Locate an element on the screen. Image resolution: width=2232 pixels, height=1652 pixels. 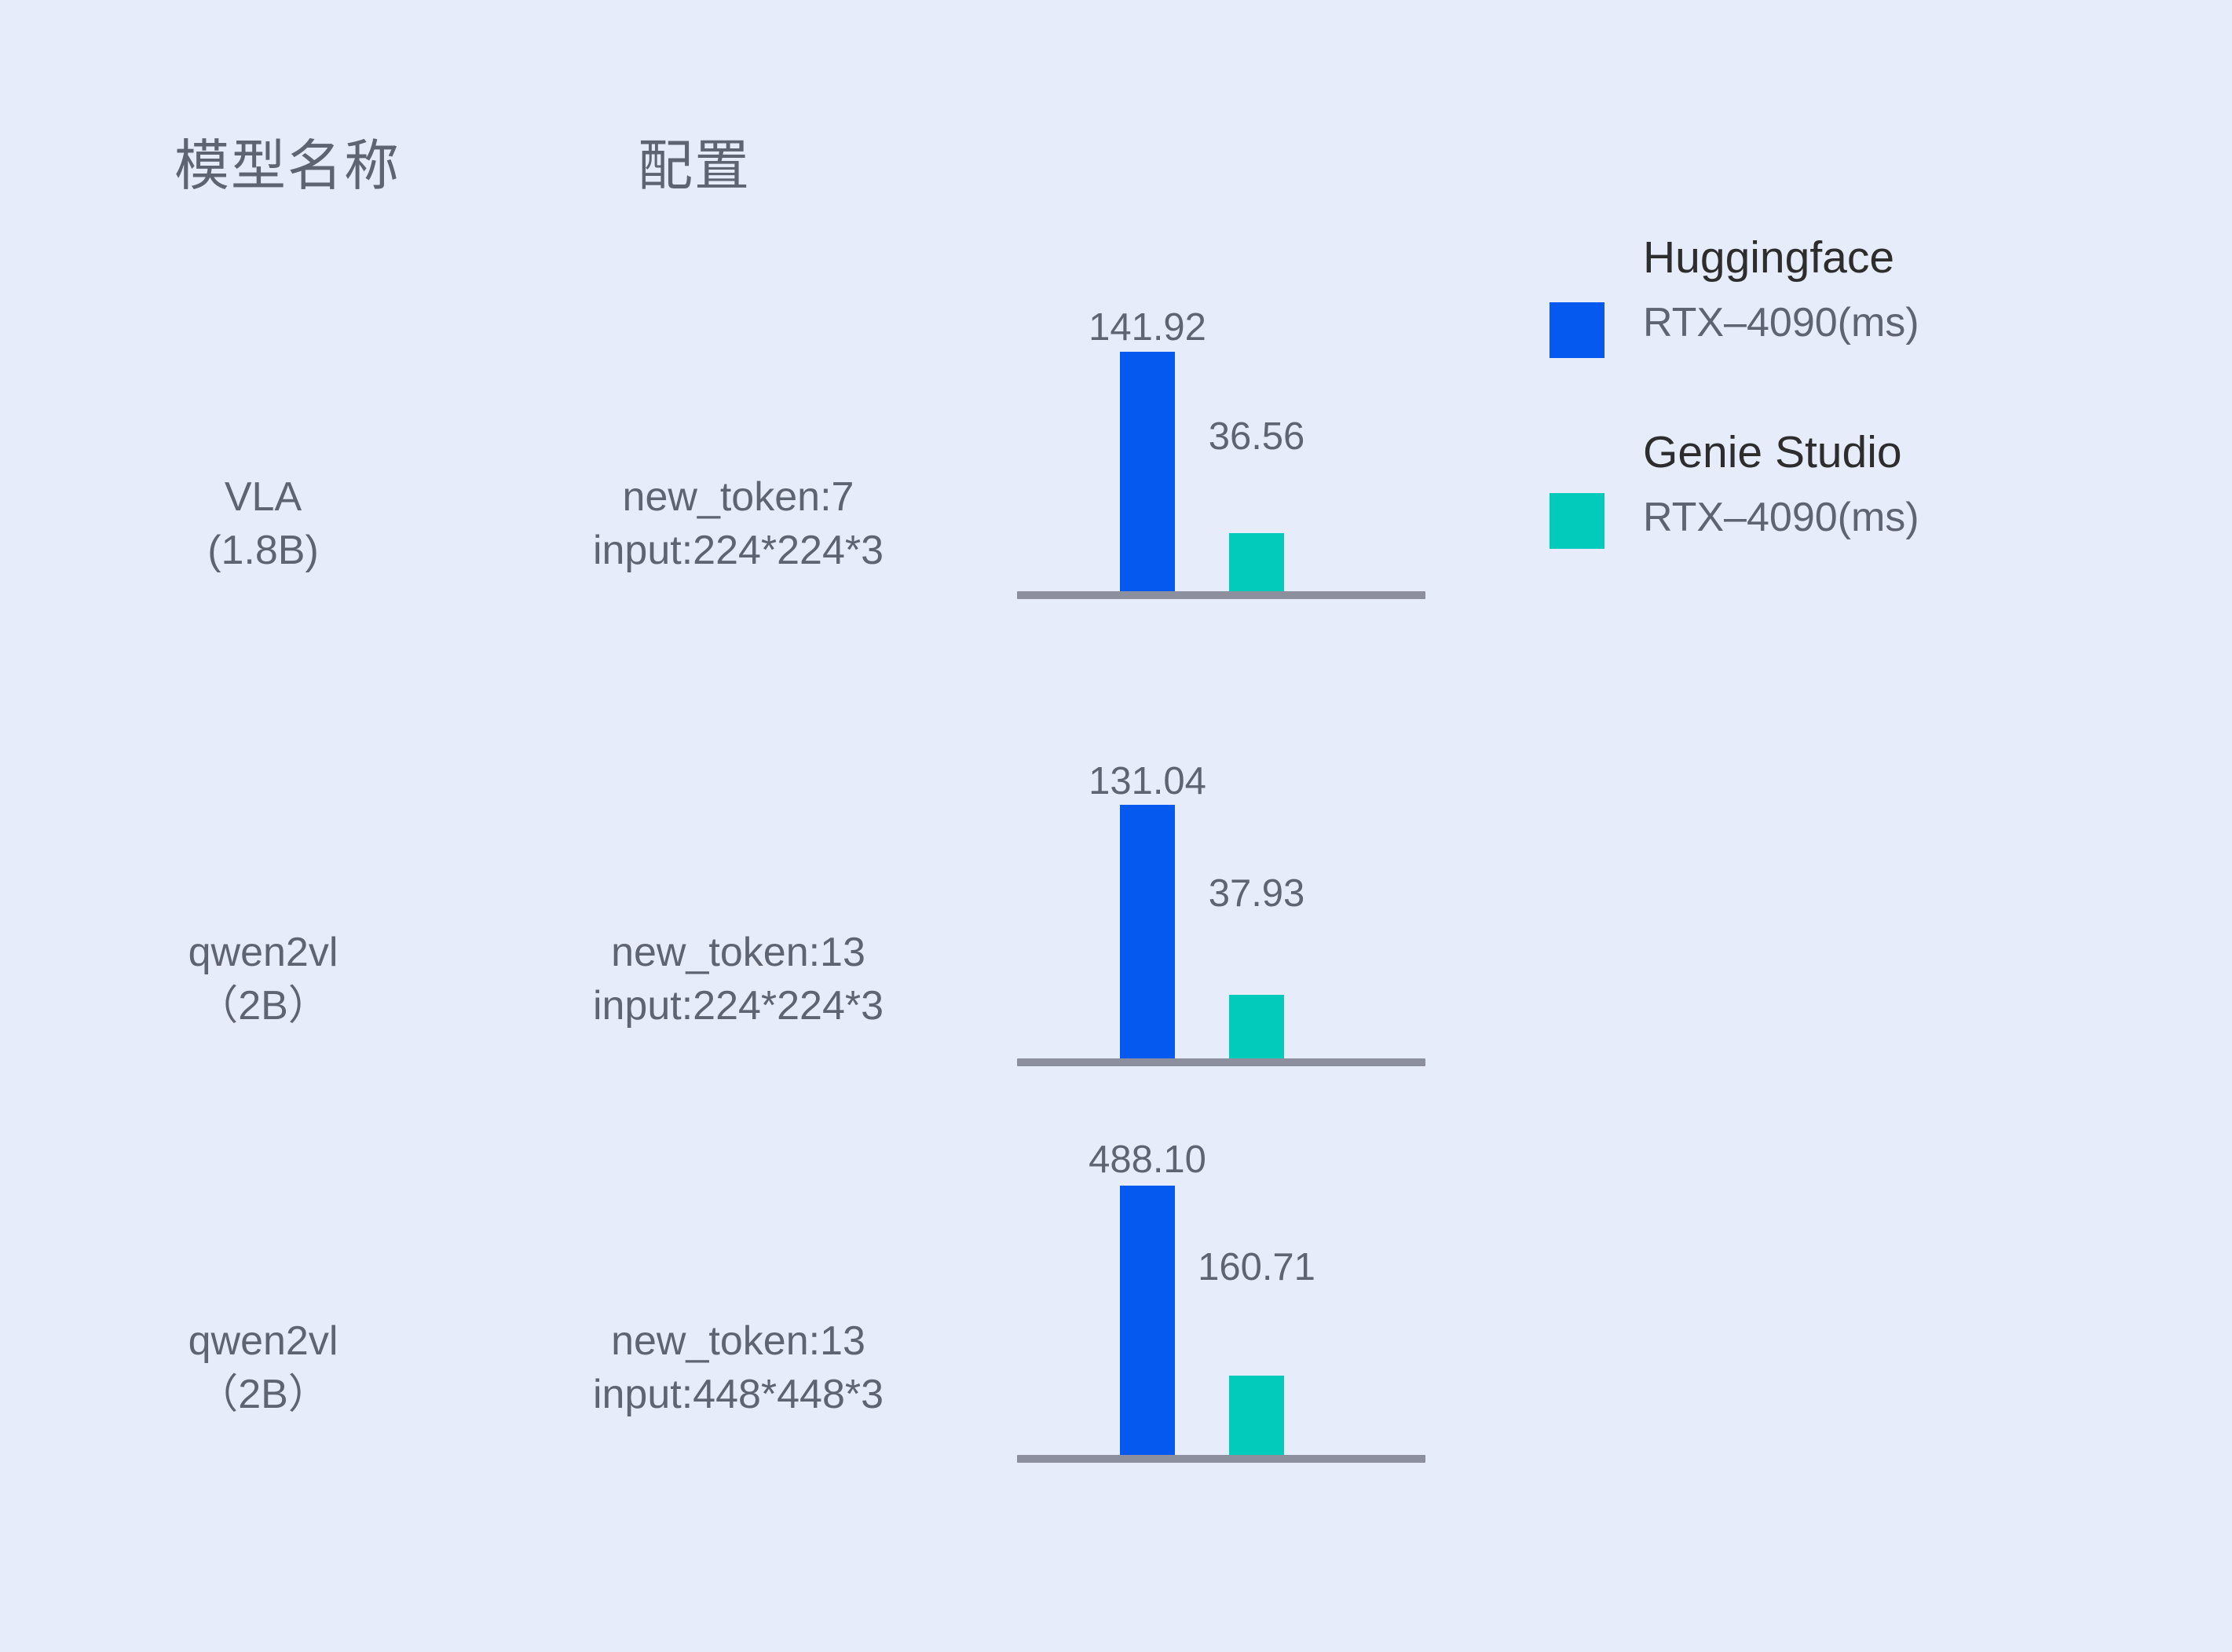
row-bar-chart: 131.04 37.93 is located at coordinates (1221, 891).